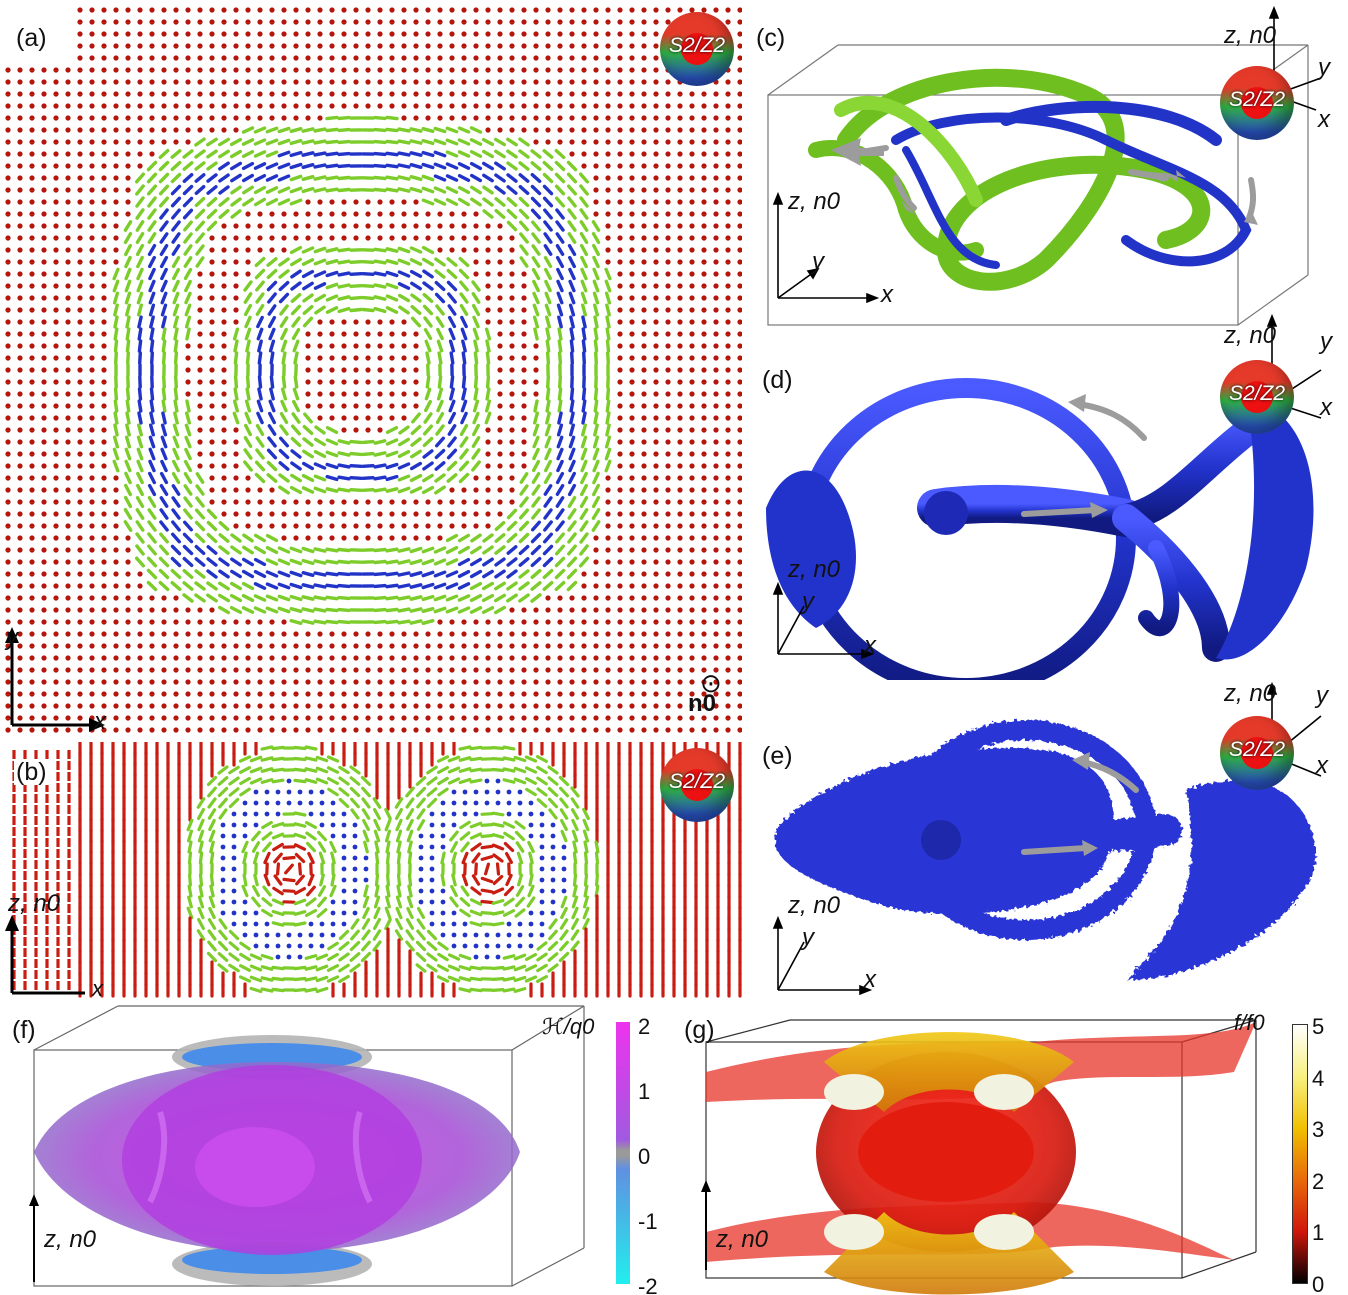 This screenshot has height=1295, width=1348. What do you see at coordinates (711, 683) in the screenshot?
I see `out-of-plane-icon: ⊙` at bounding box center [711, 683].